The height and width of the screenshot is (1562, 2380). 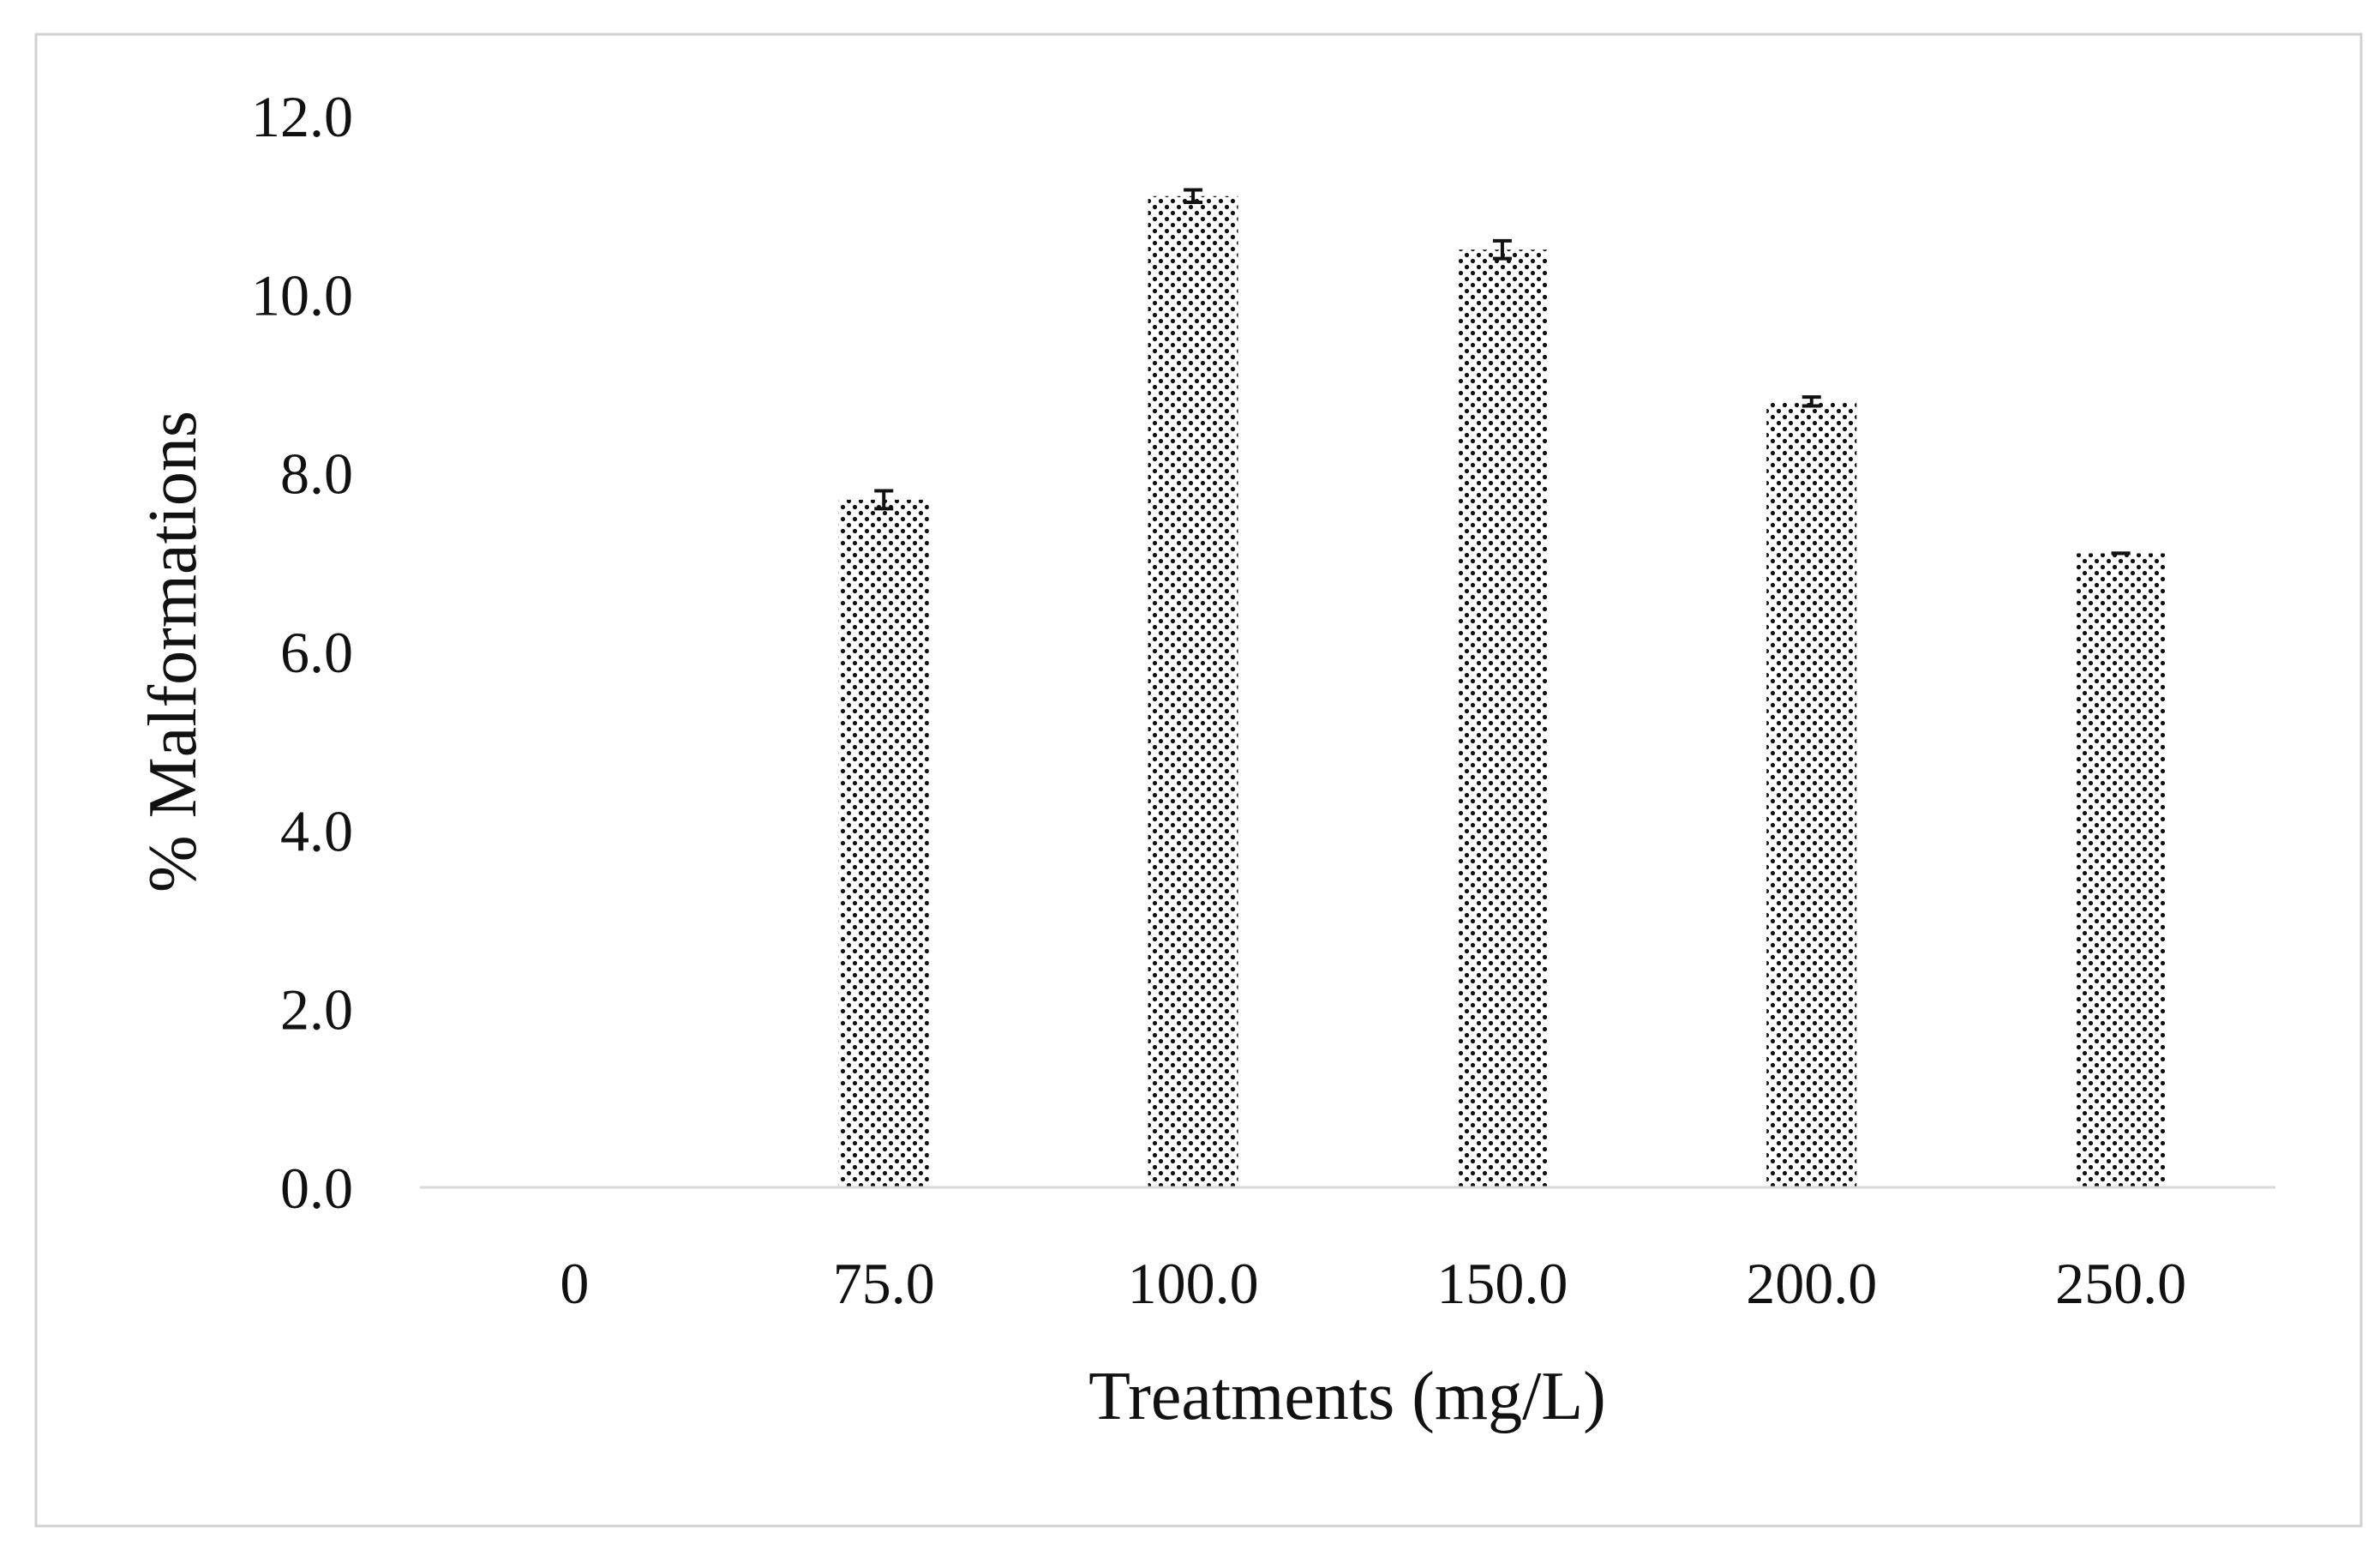 I want to click on y-tick-label: 6.0, so click(x=316, y=652).